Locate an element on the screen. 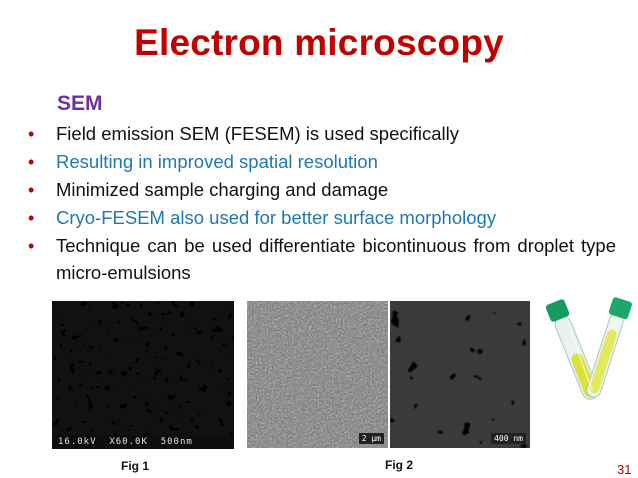 The image size is (638, 478). fig1-databar: 16.0kV X60.0K 500nm is located at coordinates (143, 442).